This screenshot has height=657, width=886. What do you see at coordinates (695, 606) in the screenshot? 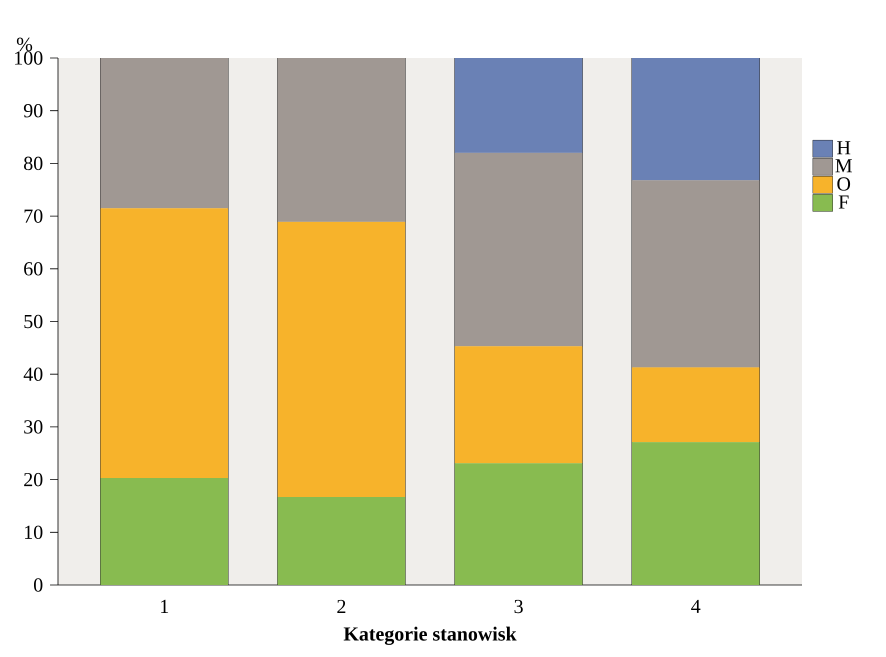
I see `x-tick-label: 4` at bounding box center [695, 606].